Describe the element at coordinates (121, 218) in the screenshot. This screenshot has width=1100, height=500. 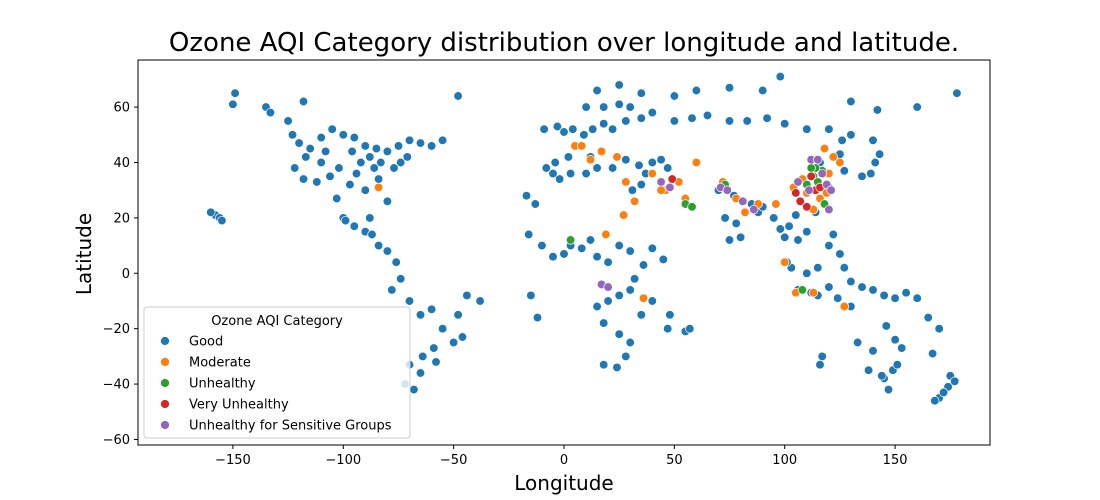
I see `y-tick-label: 20` at that location.